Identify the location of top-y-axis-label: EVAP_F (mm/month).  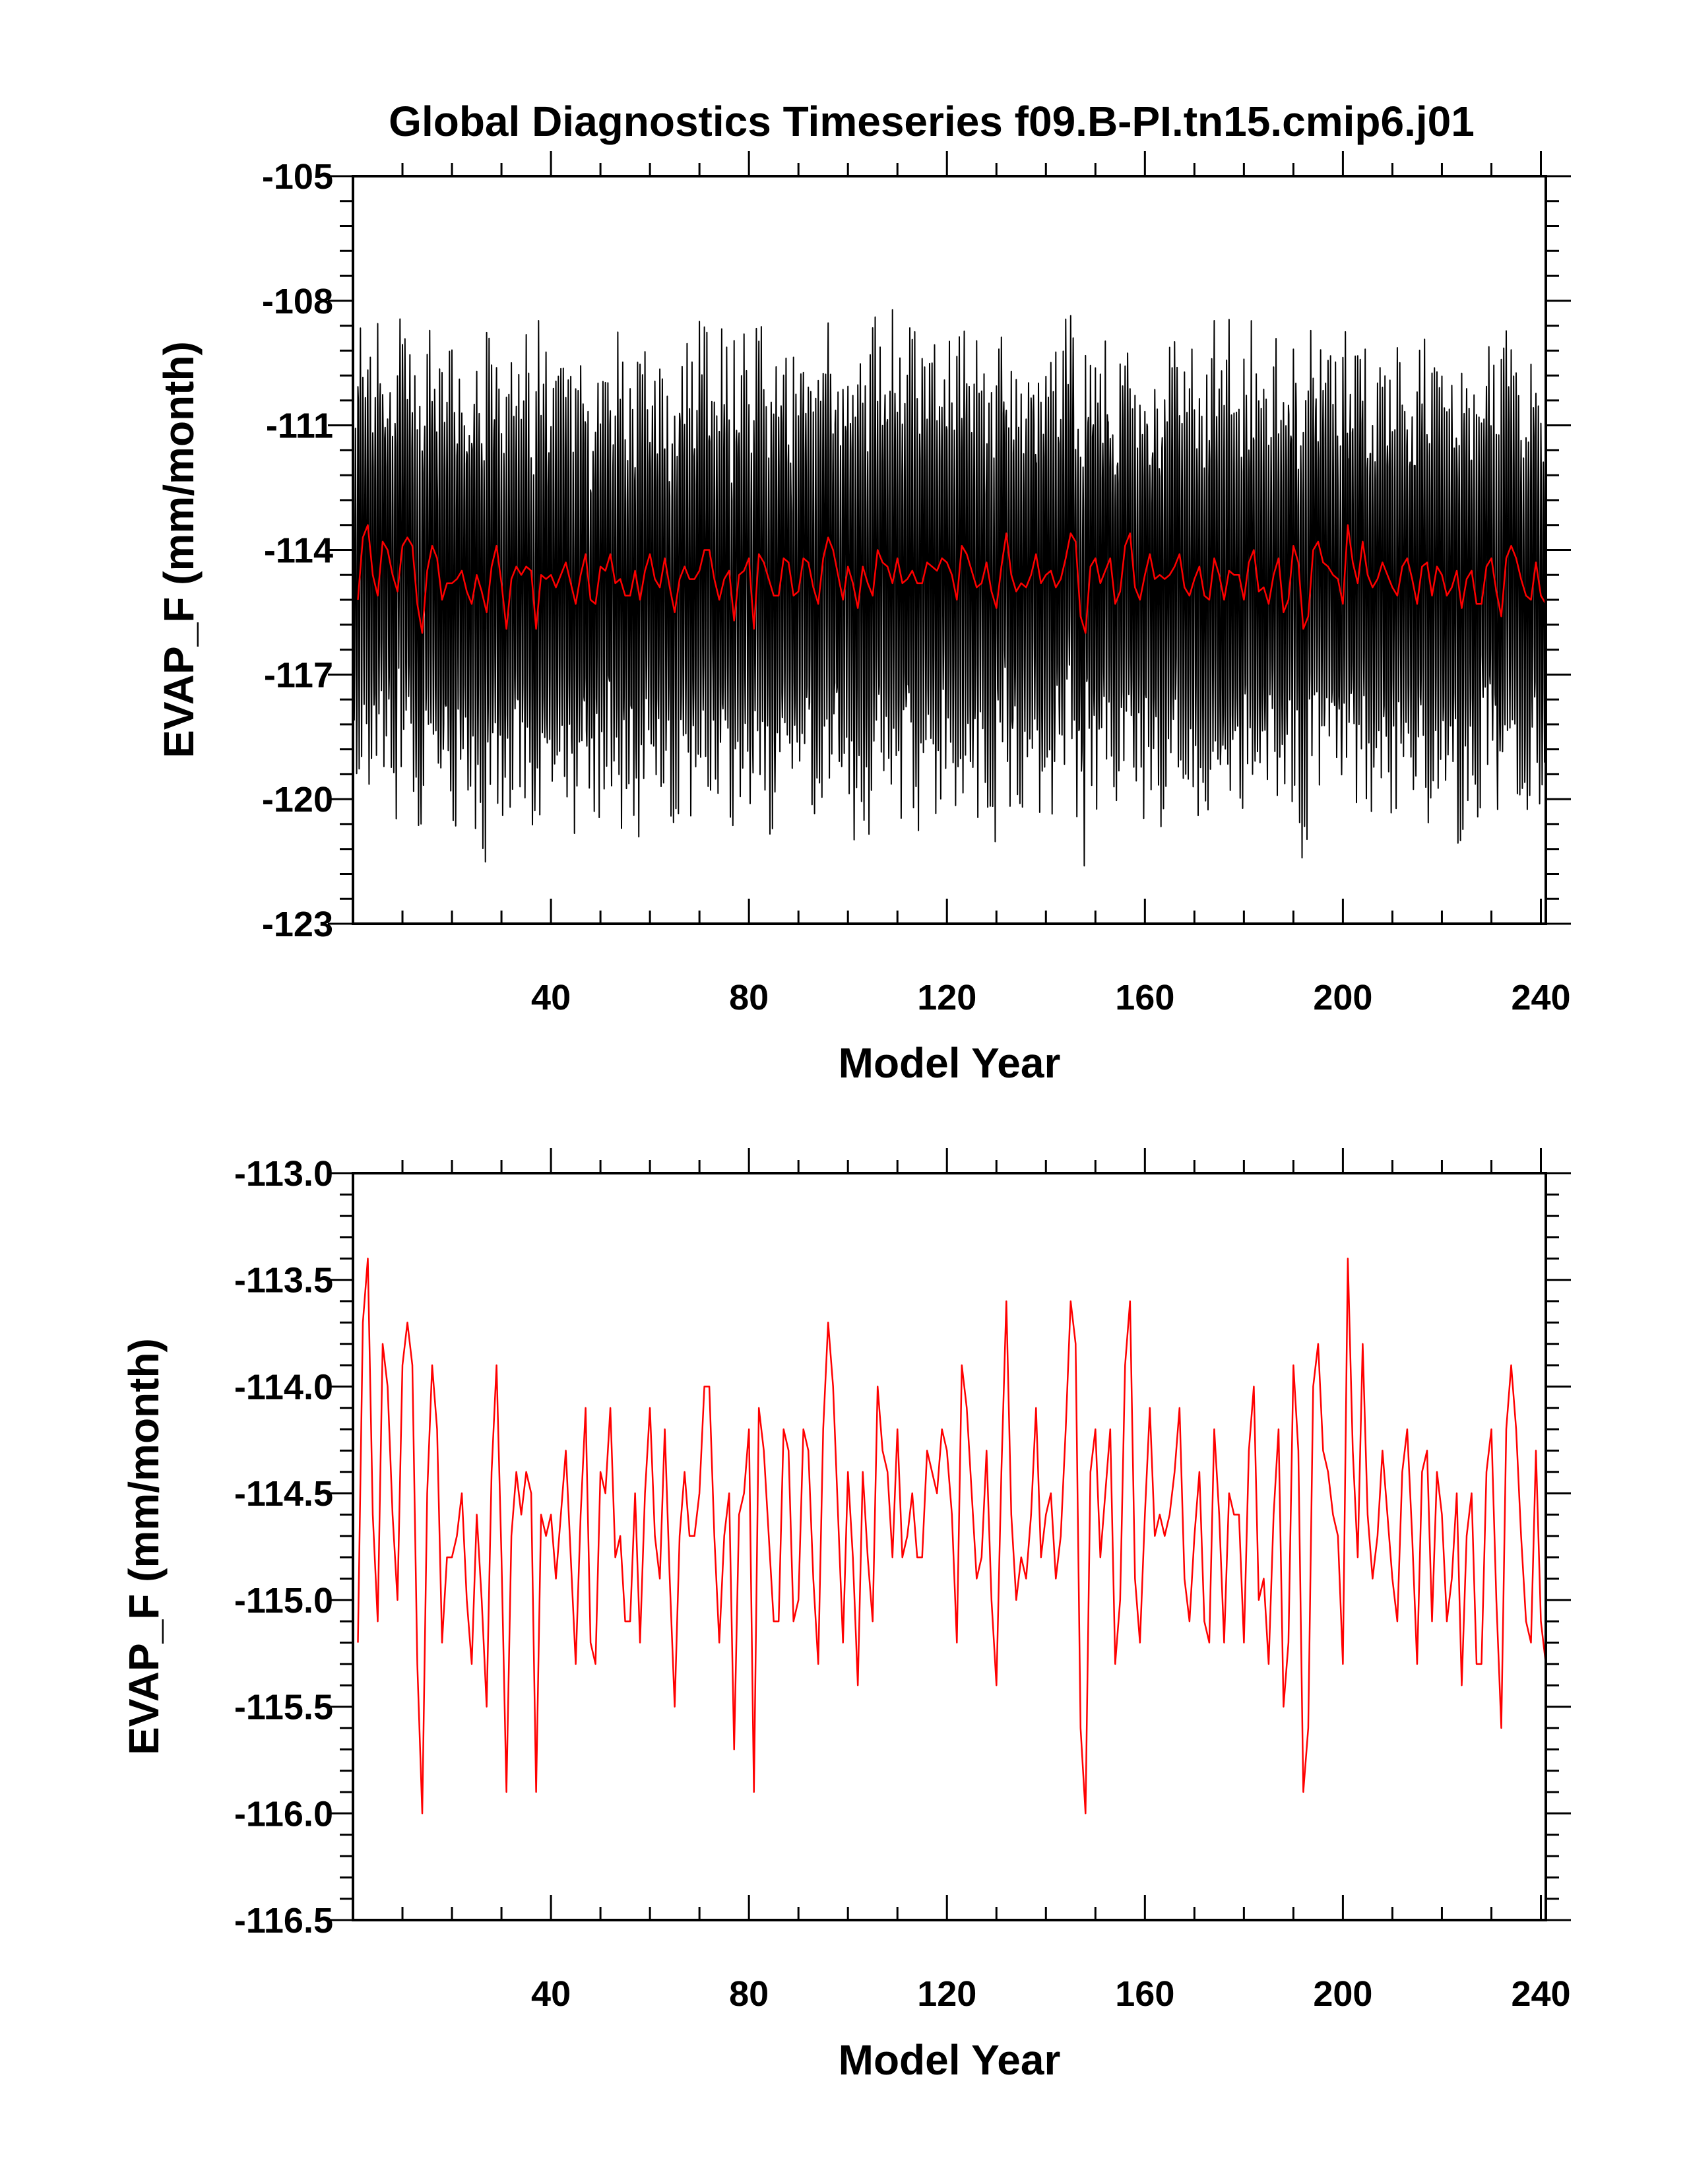
(179, 549).